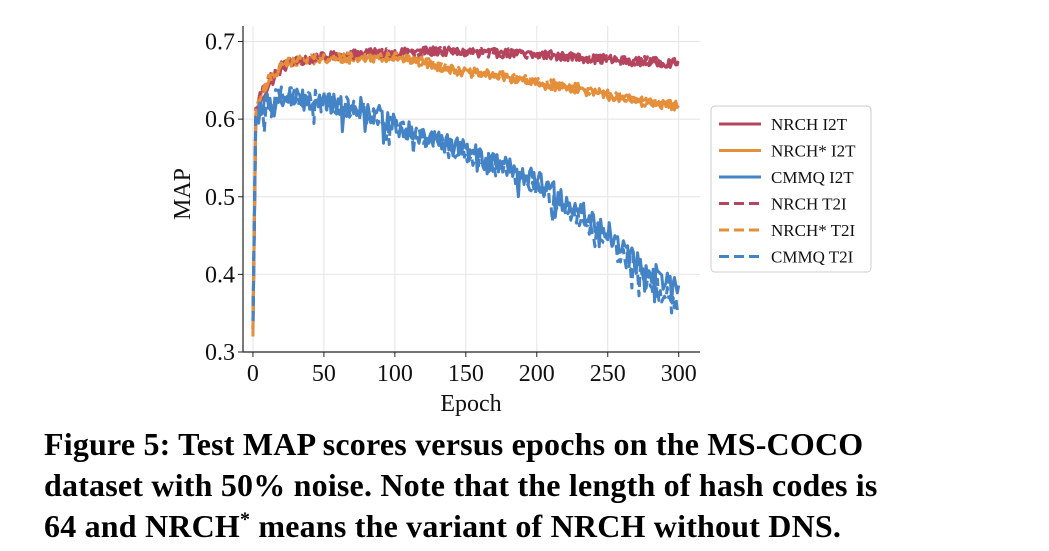  Describe the element at coordinates (809, 204) in the screenshot. I see `legend-label: NRCH T2I` at that location.